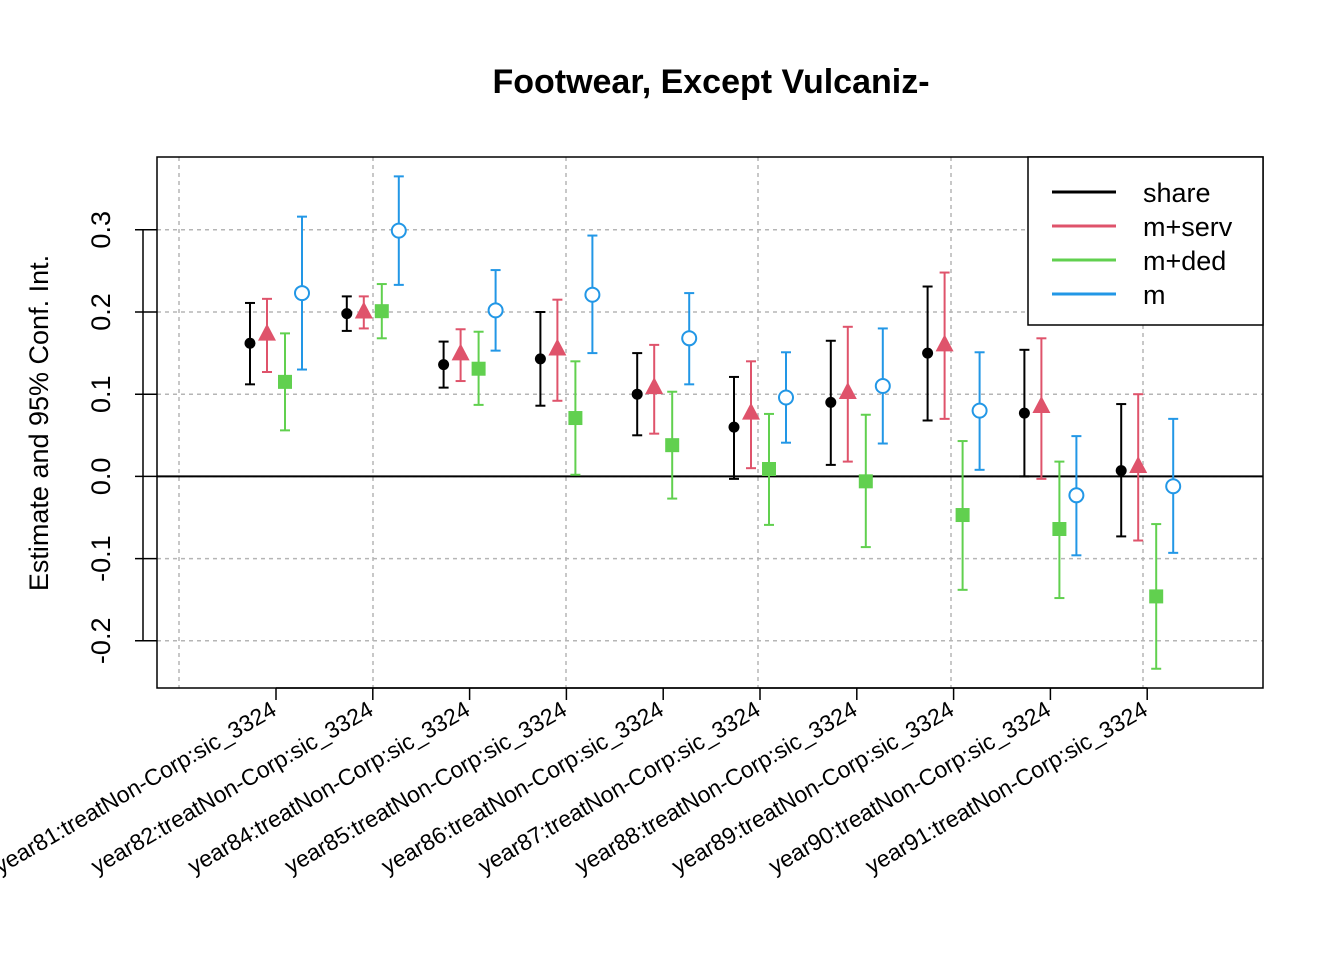 The width and height of the screenshot is (1344, 960). What do you see at coordinates (39, 423) in the screenshot?
I see `y-axis-label: Estimate and 95% Conf. Int.` at bounding box center [39, 423].